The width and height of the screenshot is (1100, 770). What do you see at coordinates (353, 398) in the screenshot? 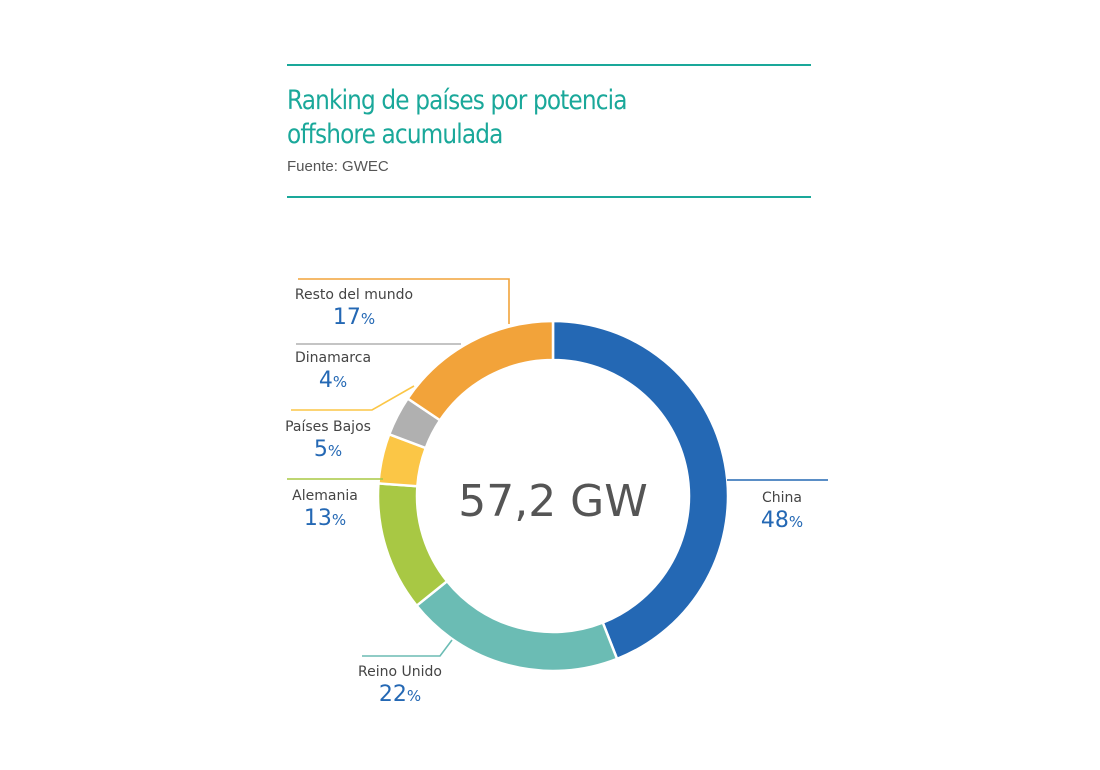
I see `leader-line-paises-bajos` at bounding box center [353, 398].